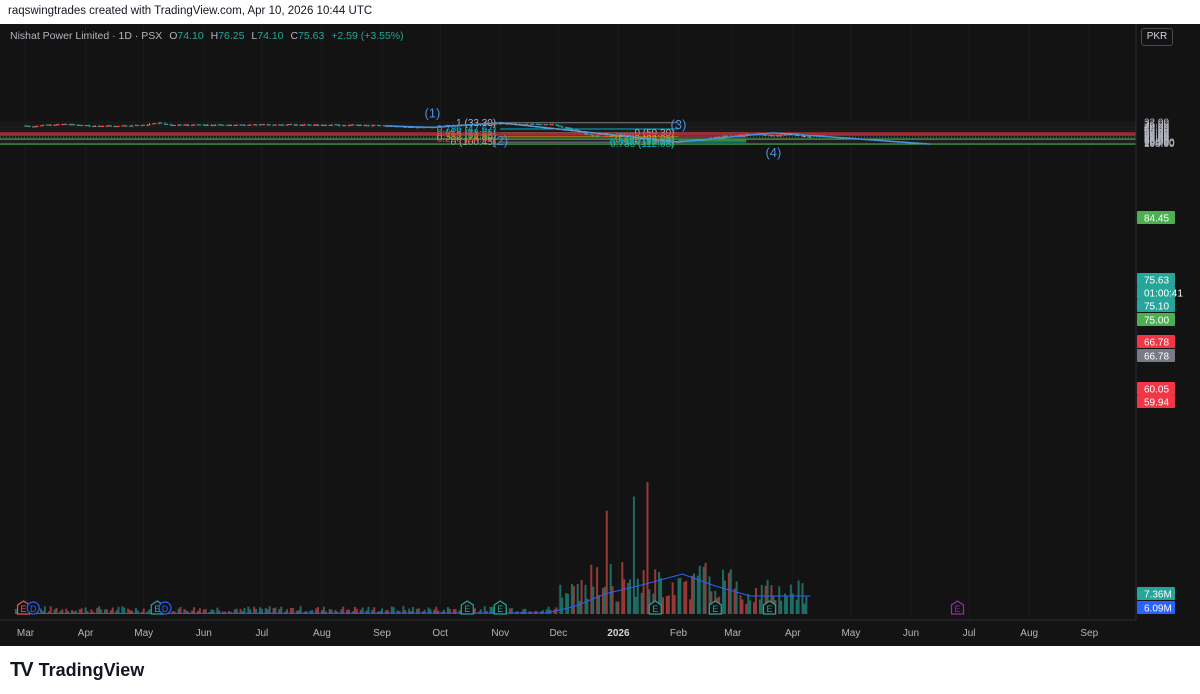 The width and height of the screenshot is (1200, 694). I want to click on low-value: 74.10, so click(270, 36).